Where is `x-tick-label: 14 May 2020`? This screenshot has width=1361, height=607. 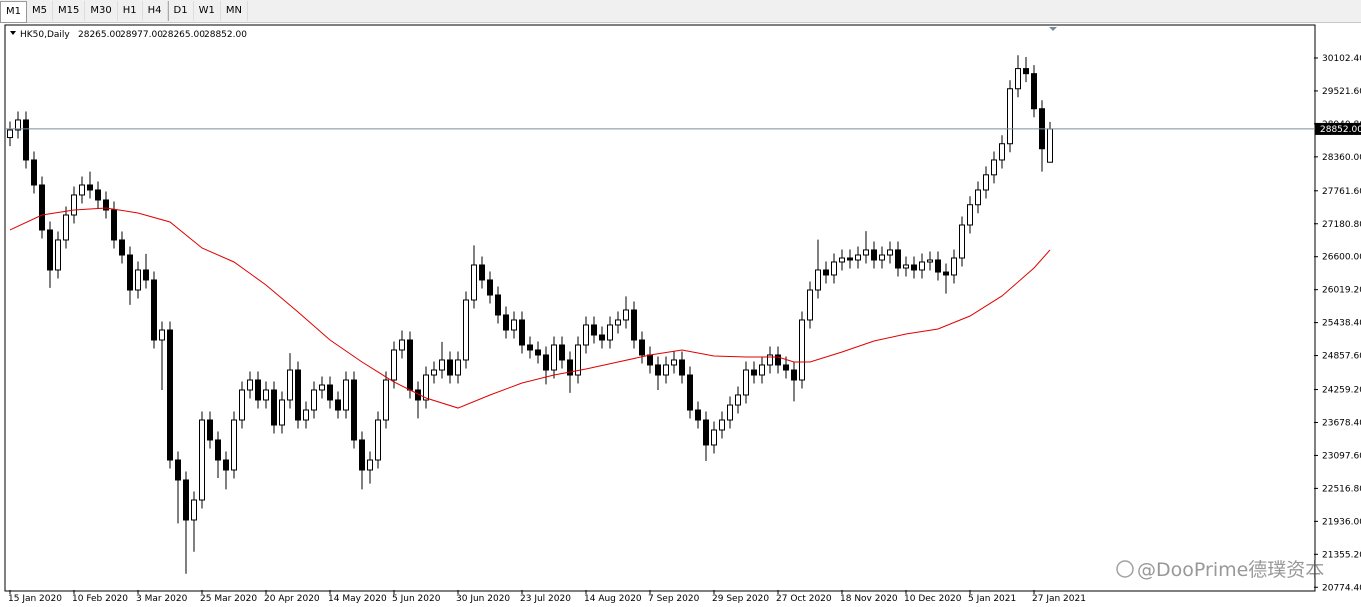 x-tick-label: 14 May 2020 is located at coordinates (357, 599).